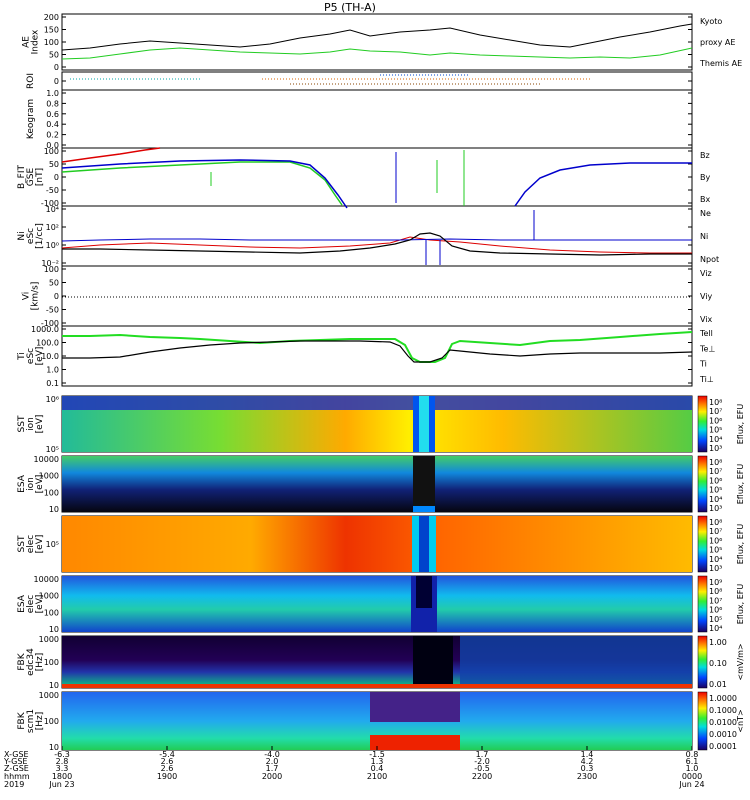  I want to click on temperature-content, so click(377, 347).